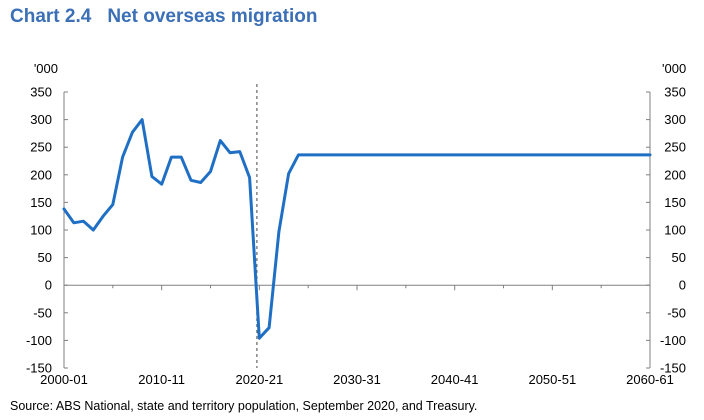  What do you see at coordinates (676, 312) in the screenshot?
I see `y-tick-label-right: -50` at bounding box center [676, 312].